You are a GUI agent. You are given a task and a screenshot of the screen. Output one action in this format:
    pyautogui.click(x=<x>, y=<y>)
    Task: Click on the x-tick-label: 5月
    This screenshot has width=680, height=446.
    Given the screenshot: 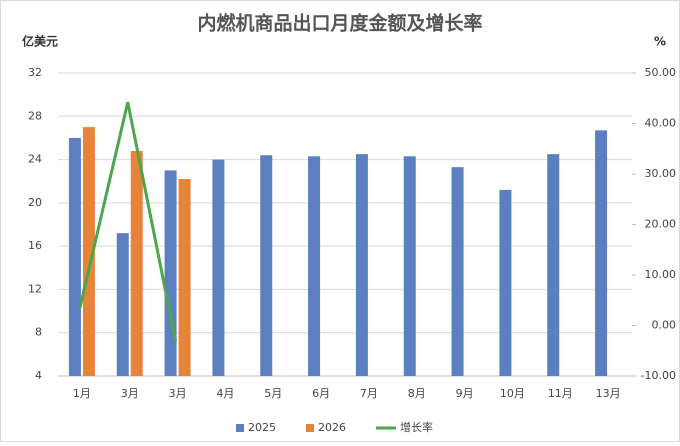 What is the action you would take?
    pyautogui.click(x=273, y=393)
    